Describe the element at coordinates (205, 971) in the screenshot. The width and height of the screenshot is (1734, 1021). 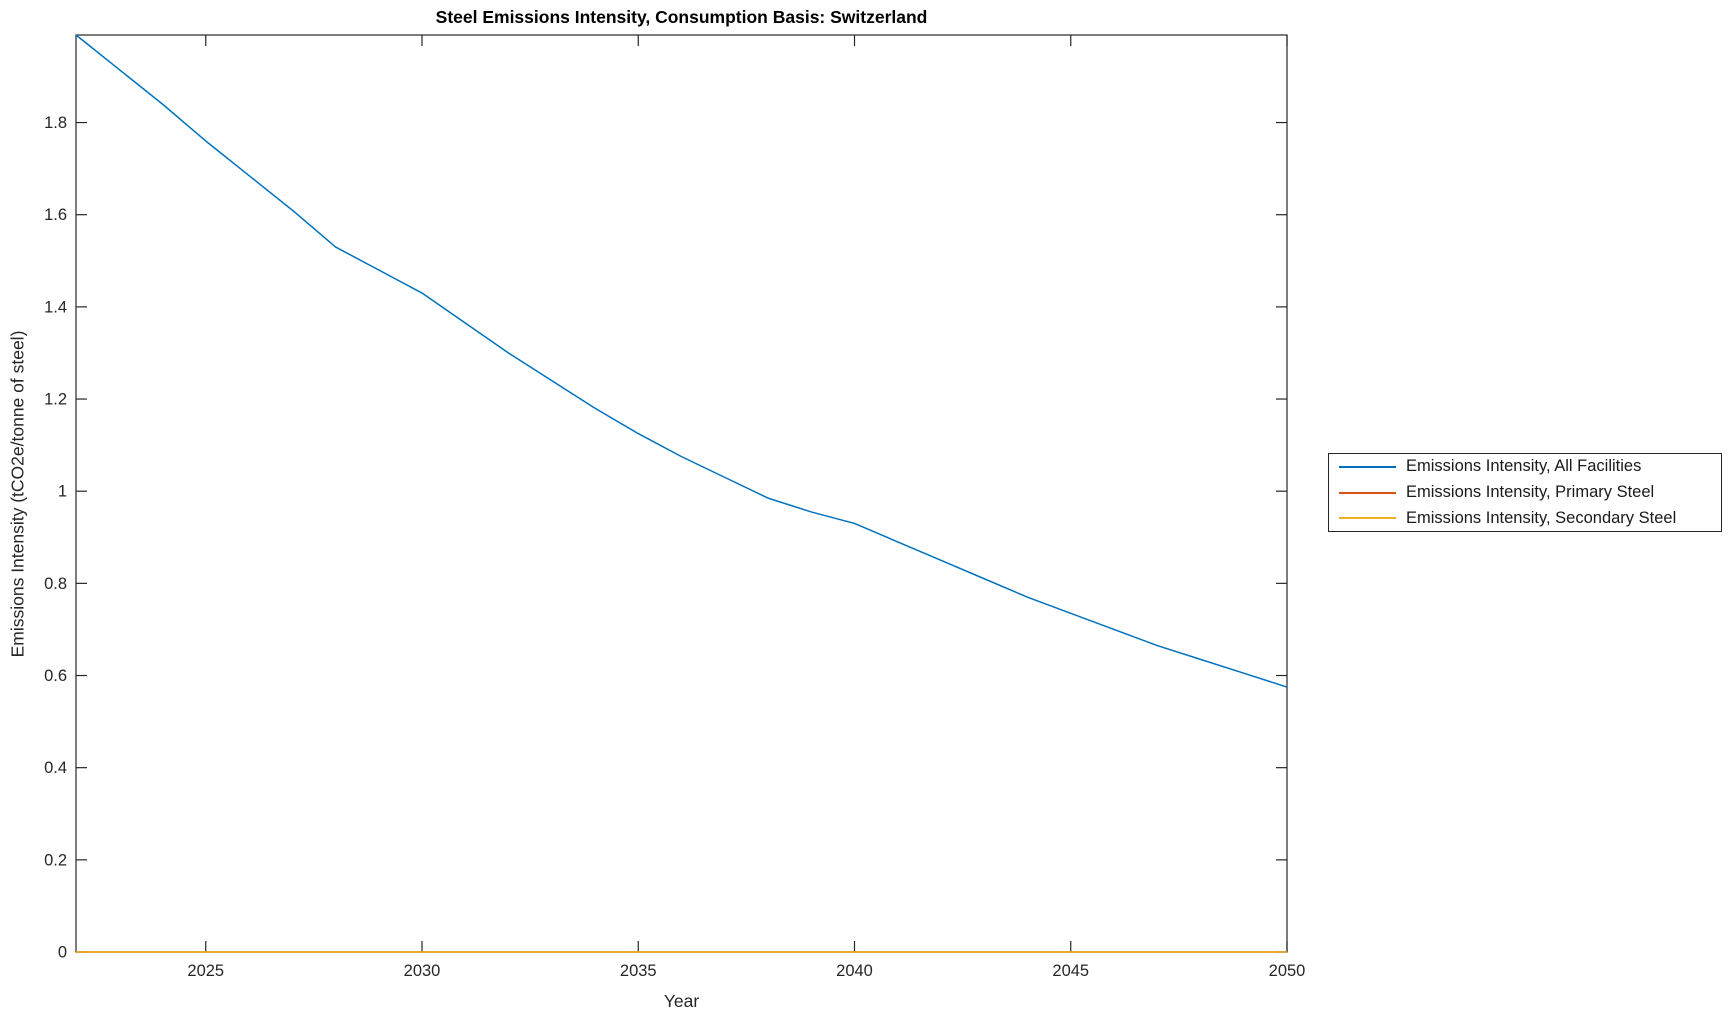
I see `x-tick-label: 2025` at that location.